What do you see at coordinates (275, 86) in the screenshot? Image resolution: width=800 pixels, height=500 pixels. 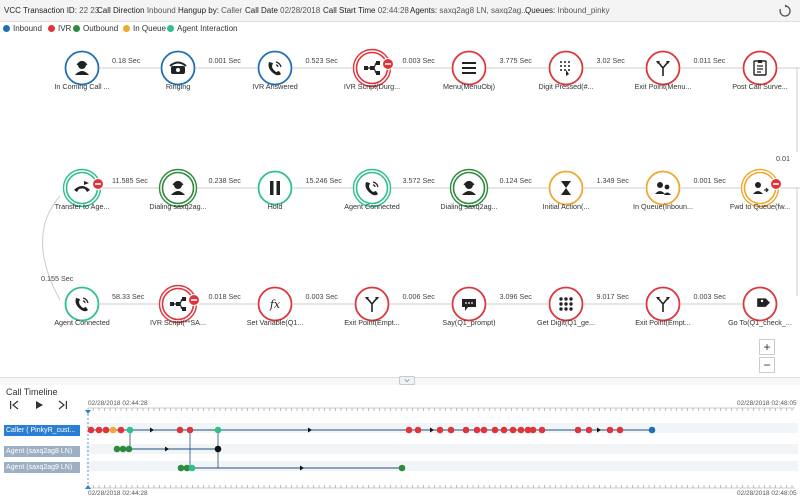 I see `flow-node-label-text: IVR Answered` at bounding box center [275, 86].